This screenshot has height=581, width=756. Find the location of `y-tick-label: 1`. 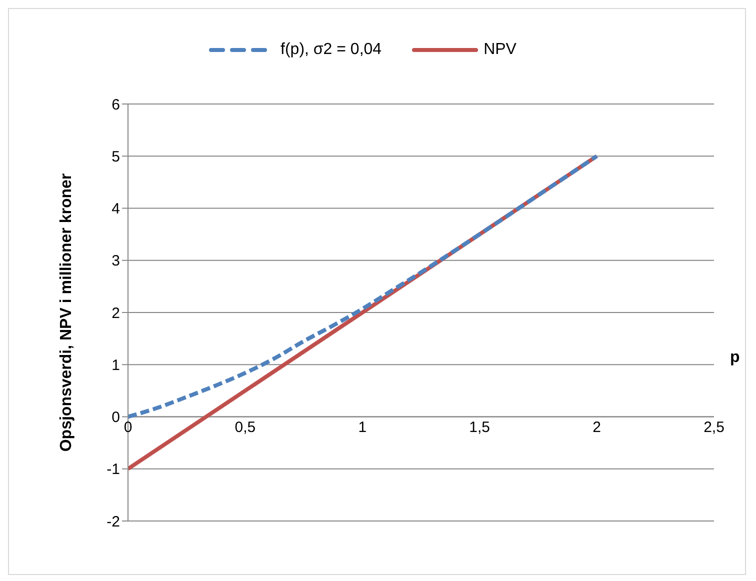

y-tick-label: 1 is located at coordinates (116, 365).